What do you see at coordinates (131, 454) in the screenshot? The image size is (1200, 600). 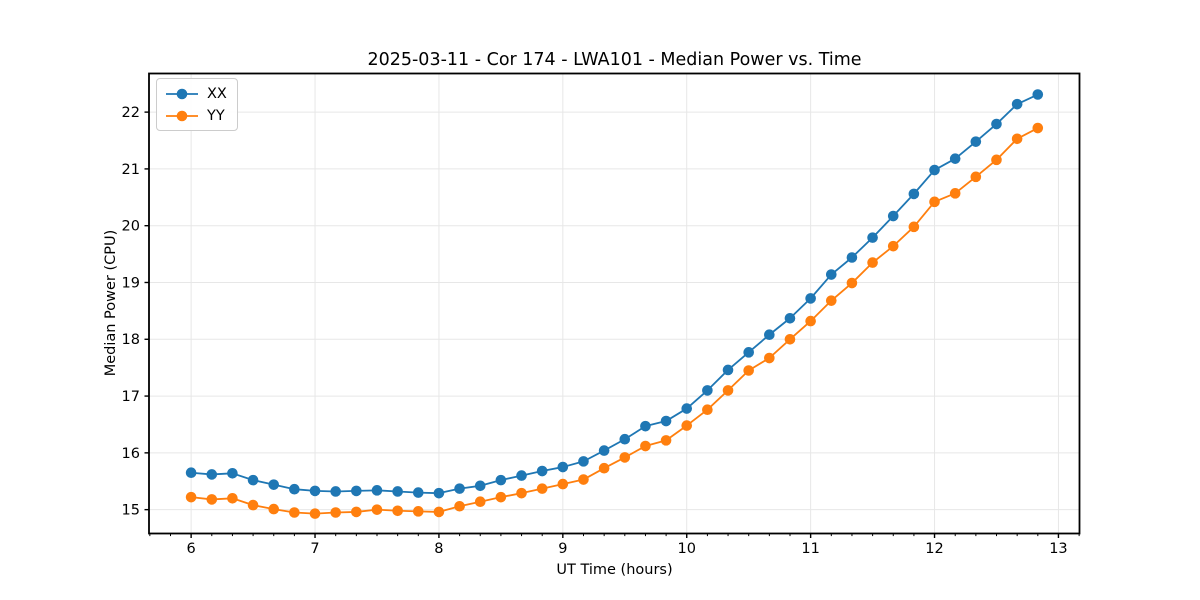 I see `y-tick-label: 16` at bounding box center [131, 454].